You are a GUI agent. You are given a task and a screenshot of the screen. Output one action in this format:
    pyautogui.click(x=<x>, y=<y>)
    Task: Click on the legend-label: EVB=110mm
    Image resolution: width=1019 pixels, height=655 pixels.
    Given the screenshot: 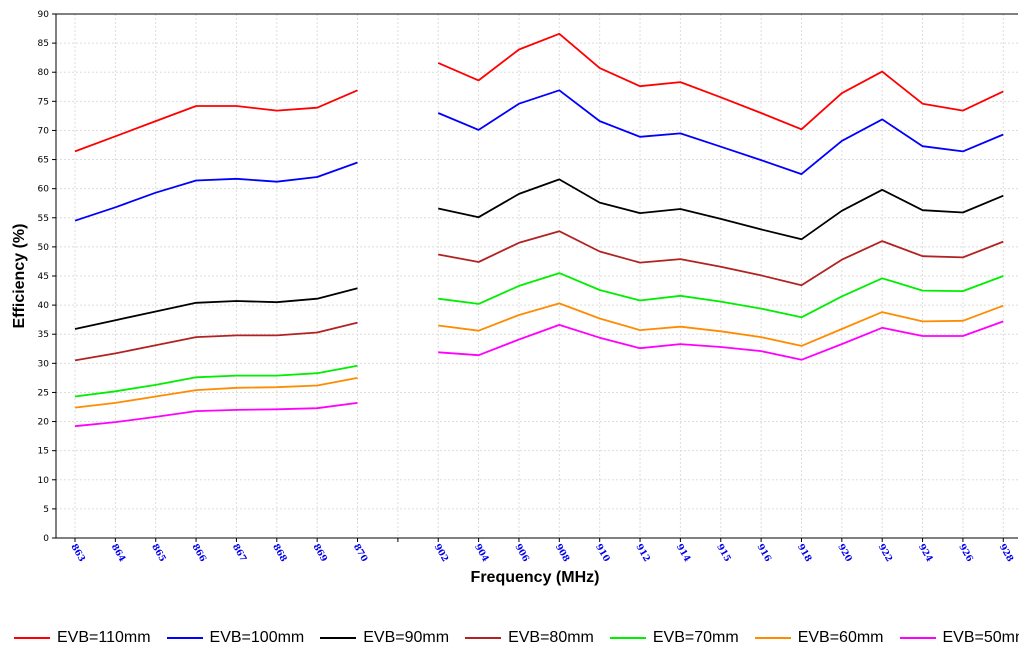 What is the action you would take?
    pyautogui.click(x=104, y=637)
    